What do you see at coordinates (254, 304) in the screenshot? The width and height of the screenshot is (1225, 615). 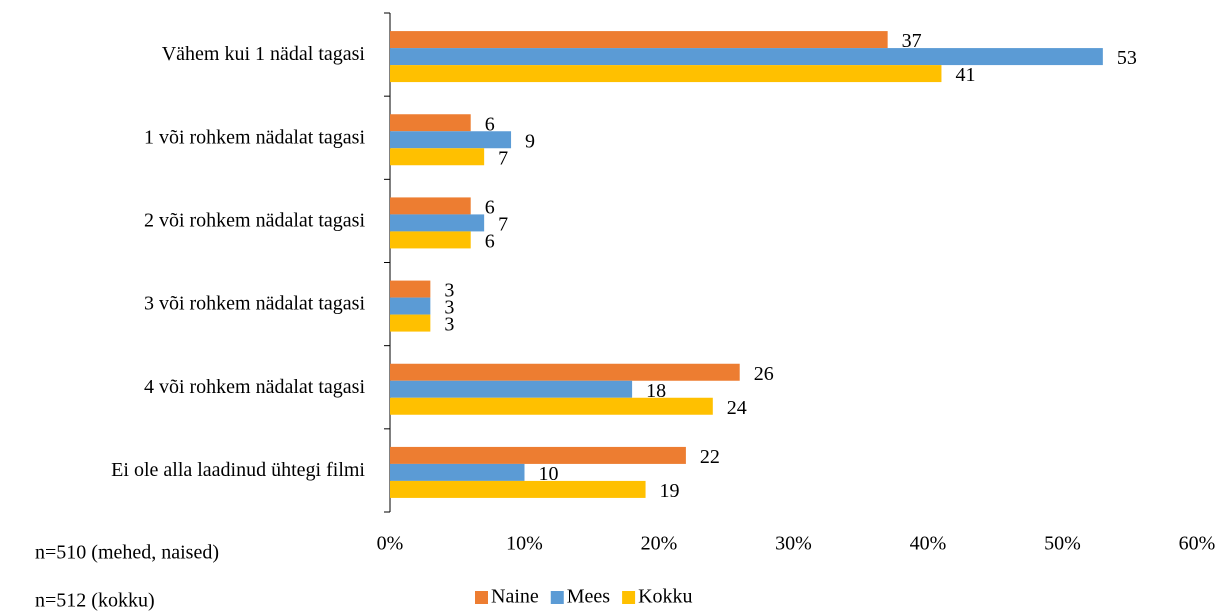 I see `y-tick-label: 3 või rohkem nädalat tagasi` at bounding box center [254, 304].